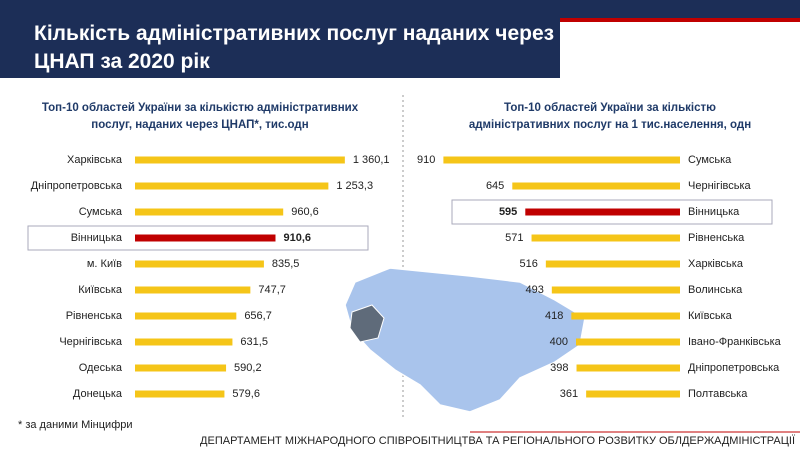 The width and height of the screenshot is (800, 450). Describe the element at coordinates (559, 368) in the screenshot. I see `value-label: 398` at that location.